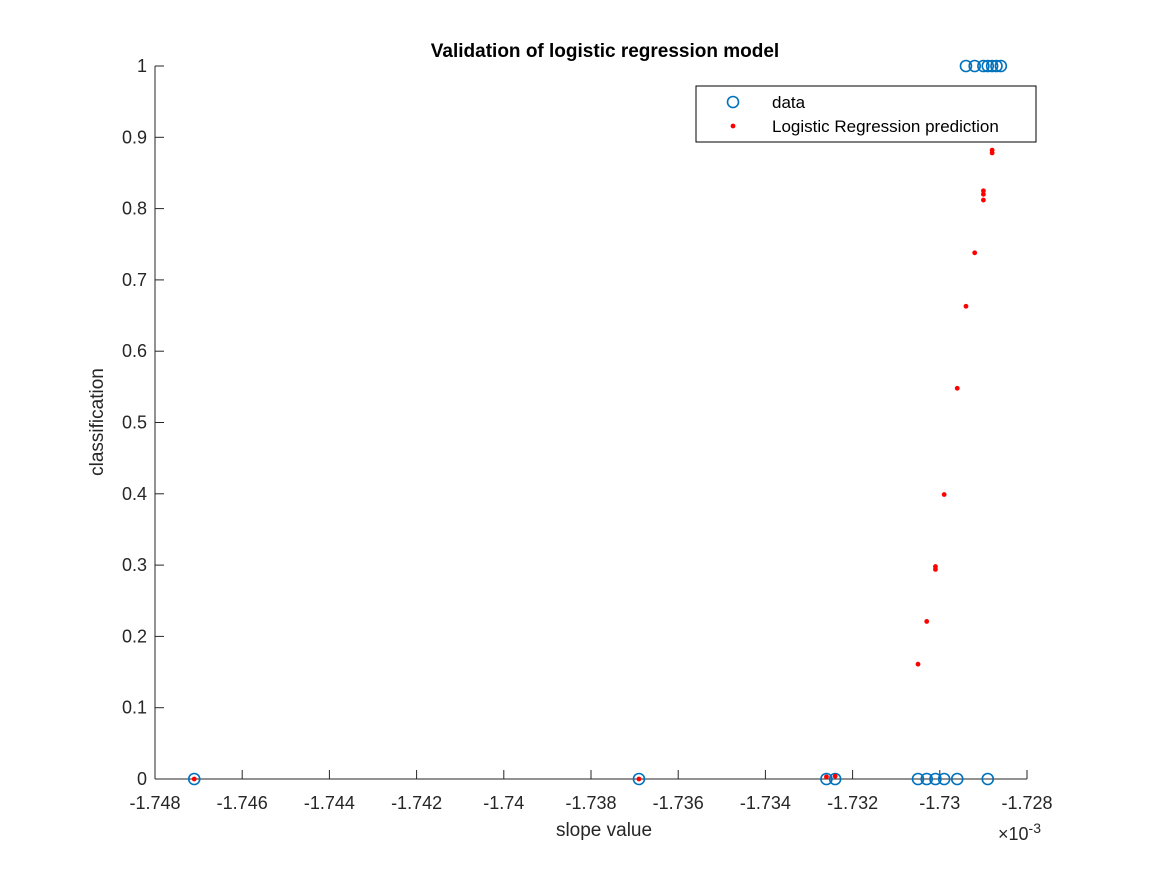 This screenshot has height=875, width=1167. What do you see at coordinates (503, 803) in the screenshot?
I see `x-tick-label: -1.74` at bounding box center [503, 803].